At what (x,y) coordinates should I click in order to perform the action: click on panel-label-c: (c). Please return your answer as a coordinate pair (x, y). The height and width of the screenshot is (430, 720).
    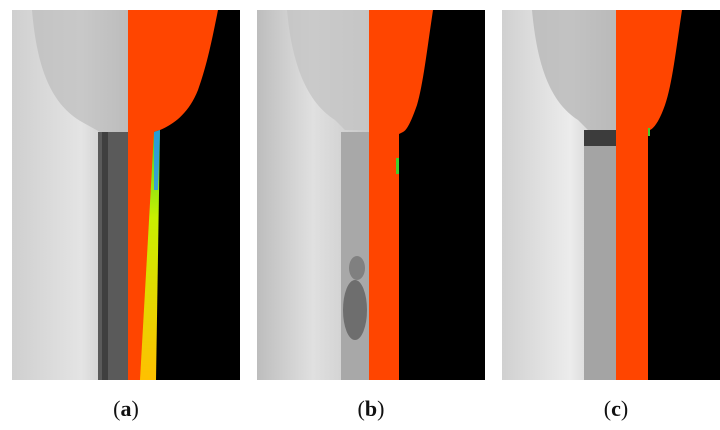
    Looking at the image, I should click on (616, 408).